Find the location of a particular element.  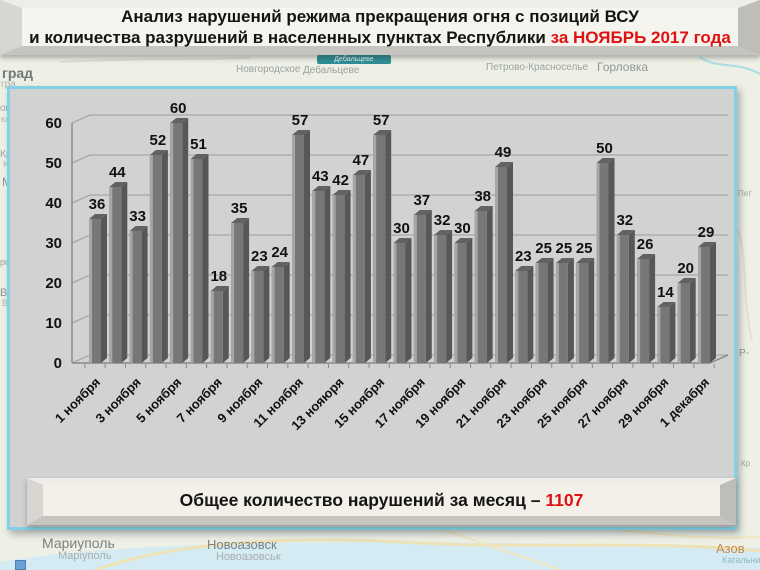

bar-value-label: 43 is located at coordinates (320, 176).